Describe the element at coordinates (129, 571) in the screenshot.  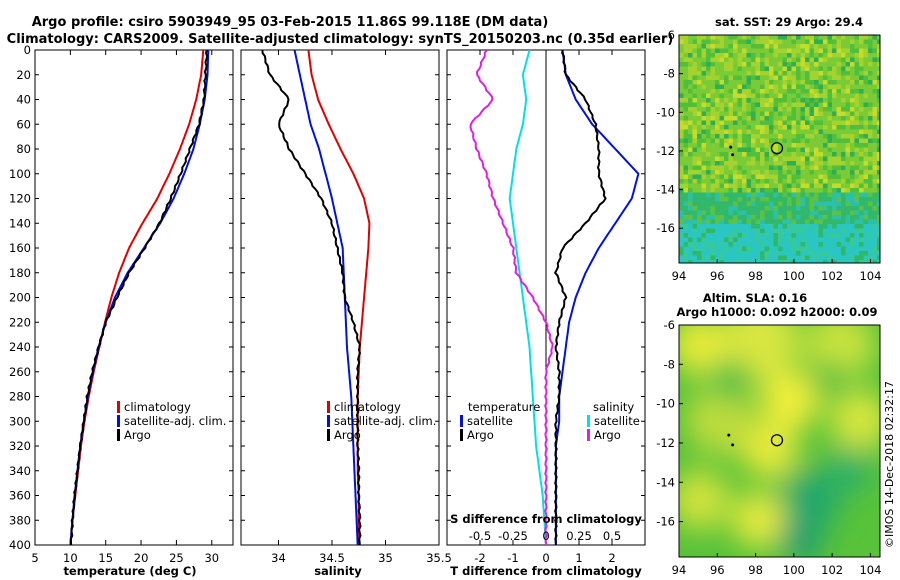
I see `temperature-xlabel: temperature (deg C)` at that location.